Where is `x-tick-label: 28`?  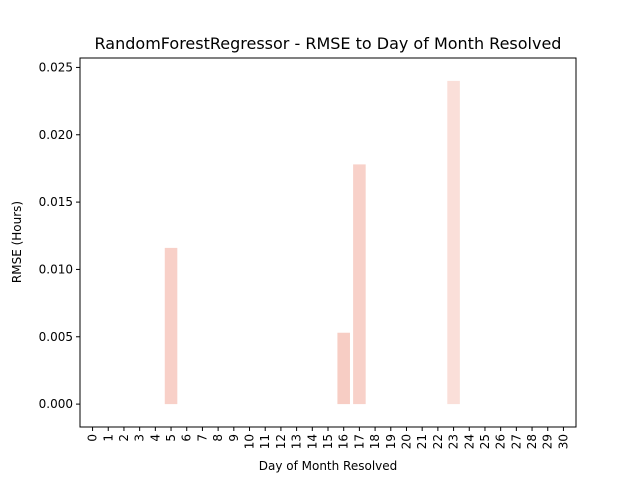
x-tick-label: 28 is located at coordinates (532, 441).